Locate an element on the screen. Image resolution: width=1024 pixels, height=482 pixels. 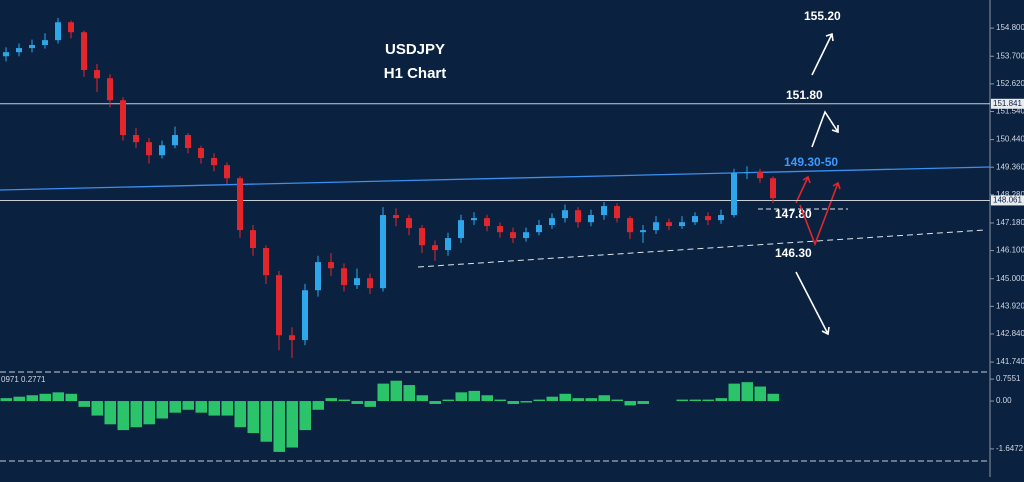
y-tick-label: 152.620 is located at coordinates (1010, 83).